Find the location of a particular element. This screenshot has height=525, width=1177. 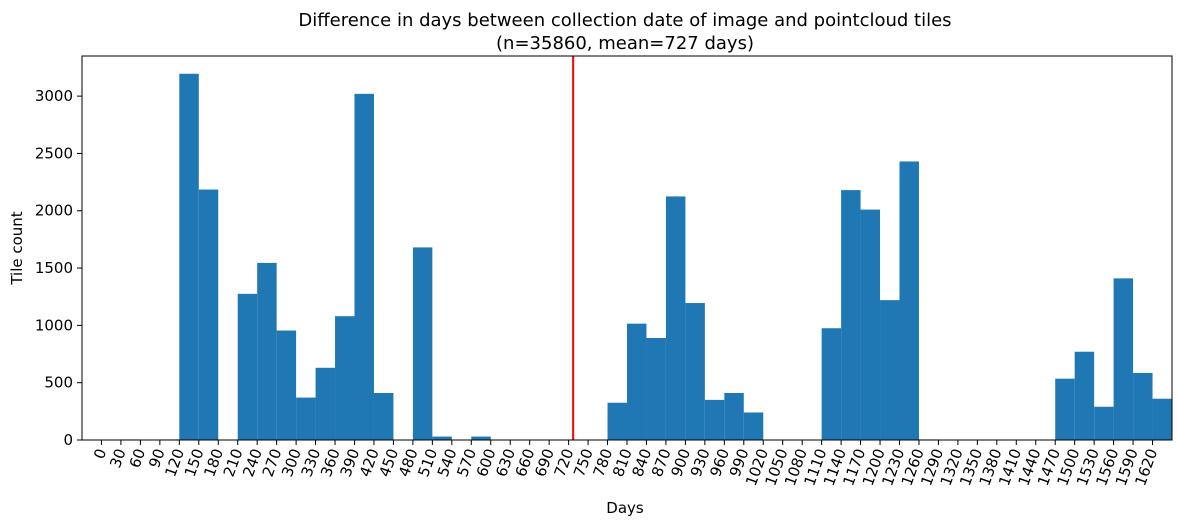

y-tick-label: 2500 is located at coordinates (54, 153).